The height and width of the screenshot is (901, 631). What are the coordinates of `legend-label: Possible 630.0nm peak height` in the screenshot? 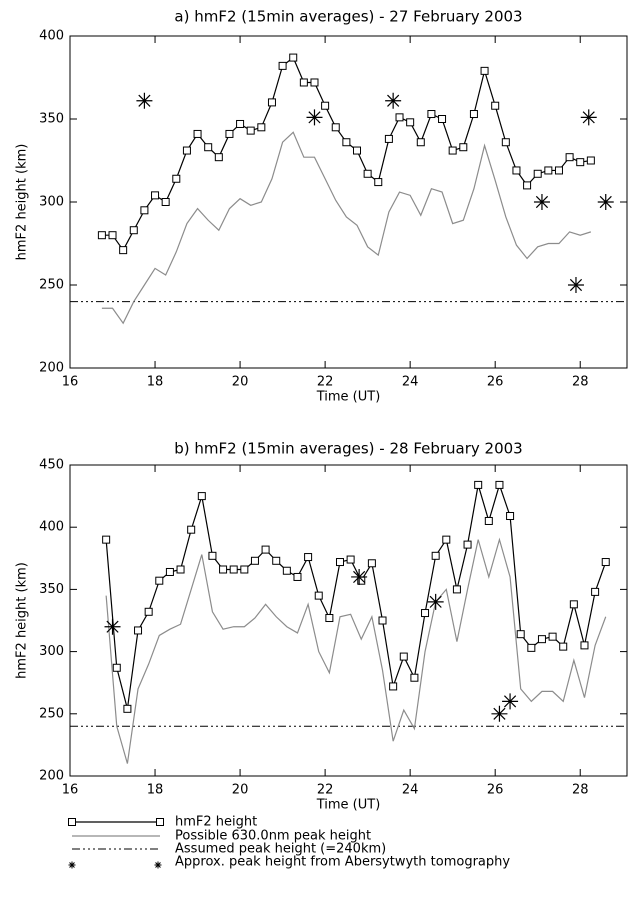 It's located at (273, 836).